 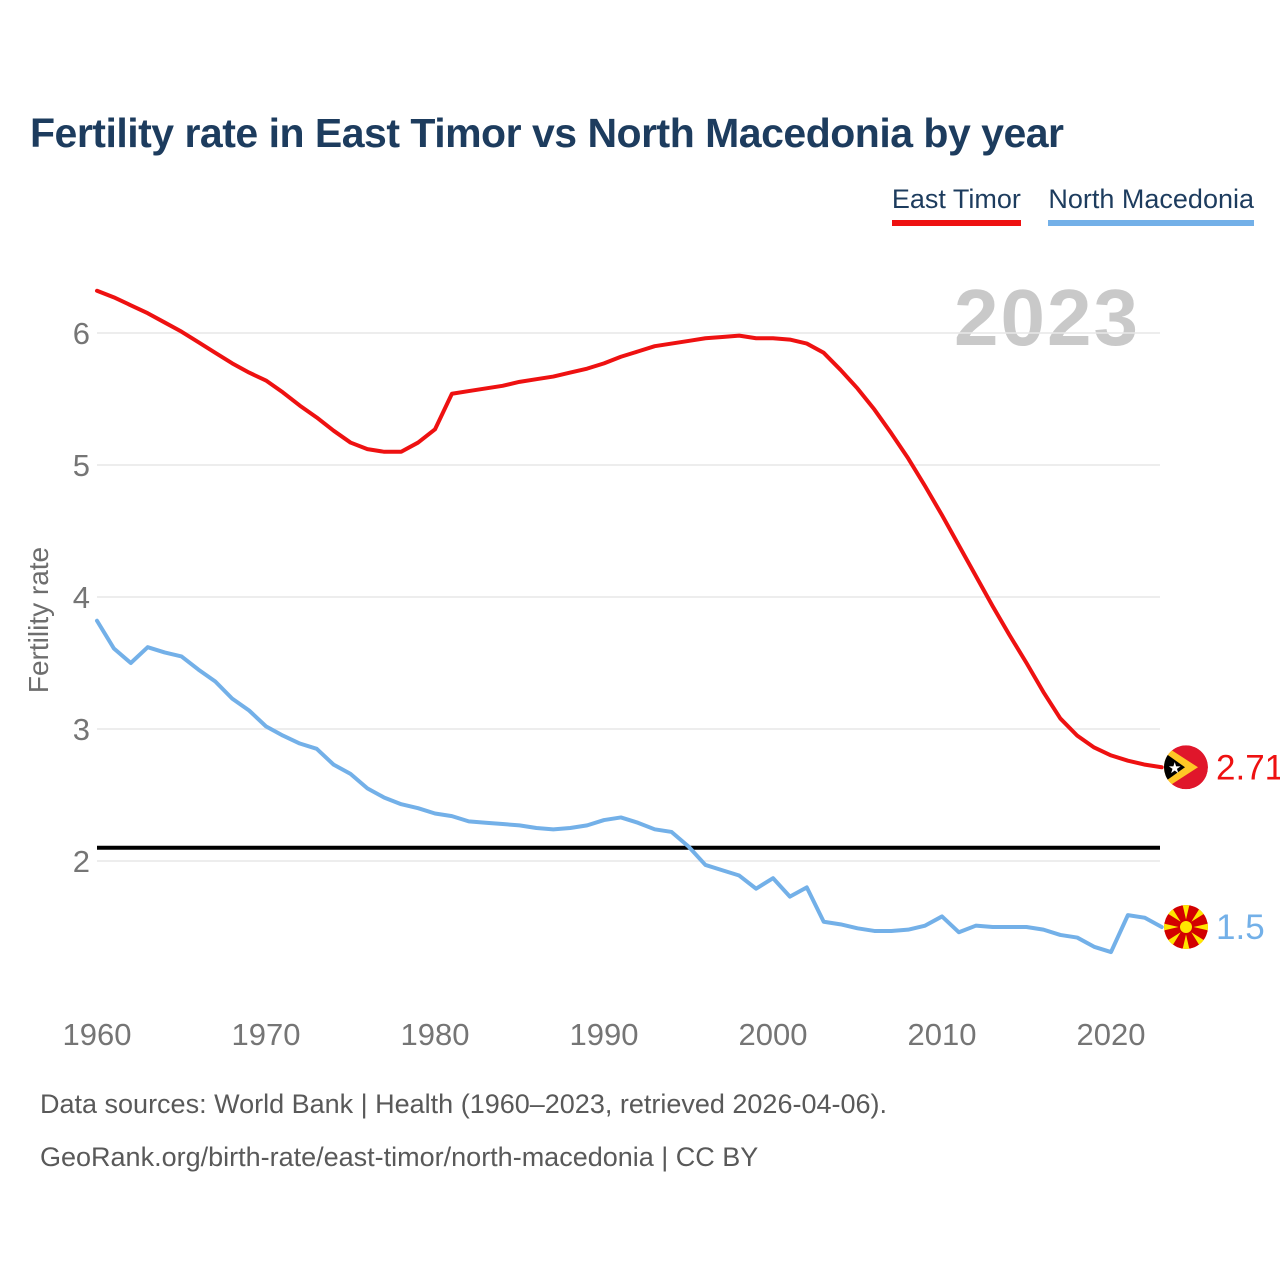 What do you see at coordinates (1240, 927) in the screenshot?
I see `end-value-label-north-macedonia: 1.5` at bounding box center [1240, 927].